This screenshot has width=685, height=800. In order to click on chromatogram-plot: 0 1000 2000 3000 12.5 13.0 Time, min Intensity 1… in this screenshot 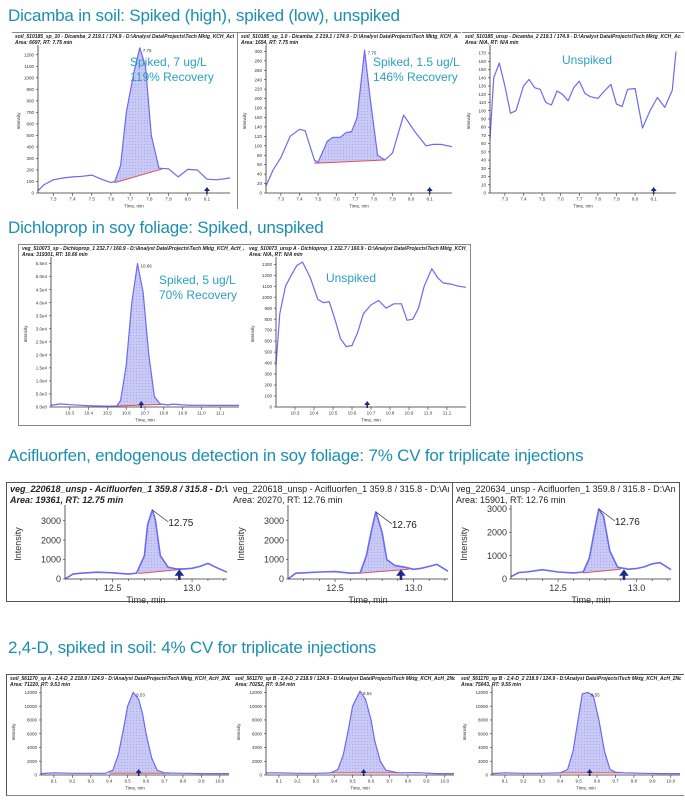, I will do `click(342, 555)`.